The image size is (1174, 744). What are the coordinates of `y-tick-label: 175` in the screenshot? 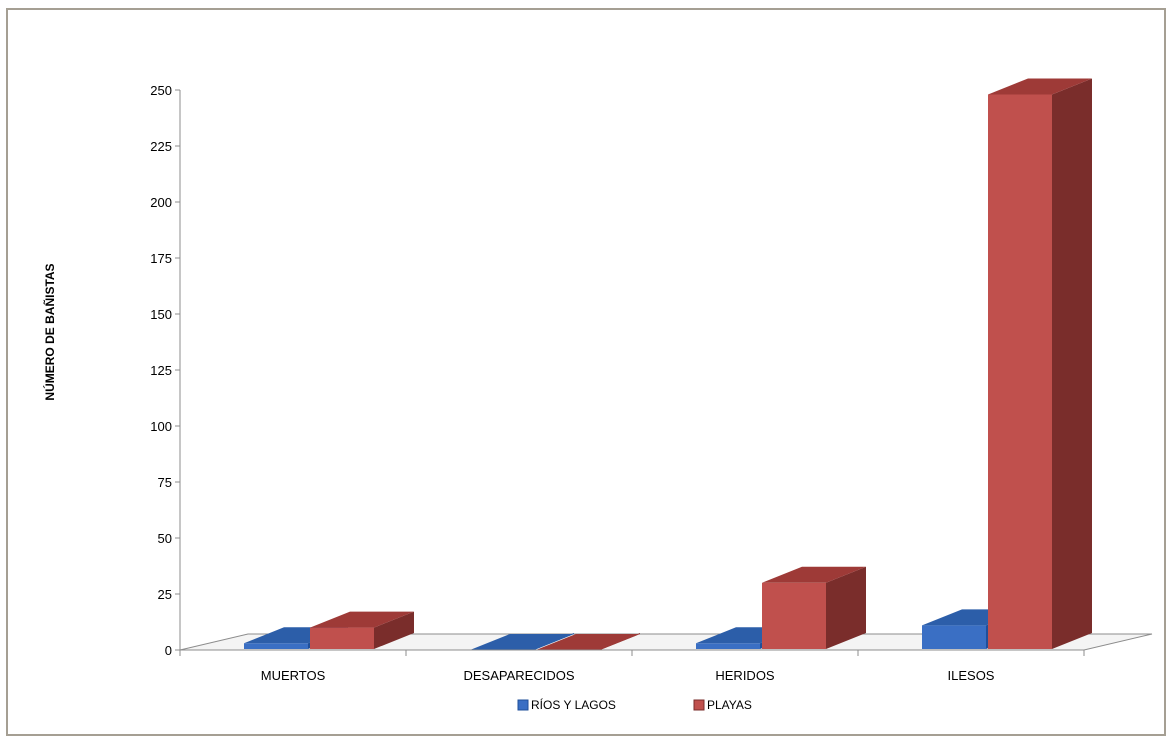 It's located at (161, 258).